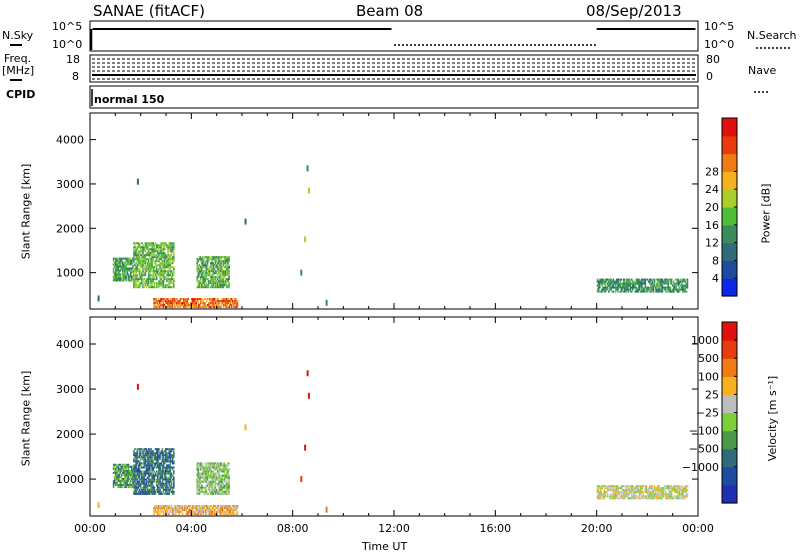  What do you see at coordinates (719, 44) in the screenshot?
I see `nsearch-tick-low: 10^0` at bounding box center [719, 44].